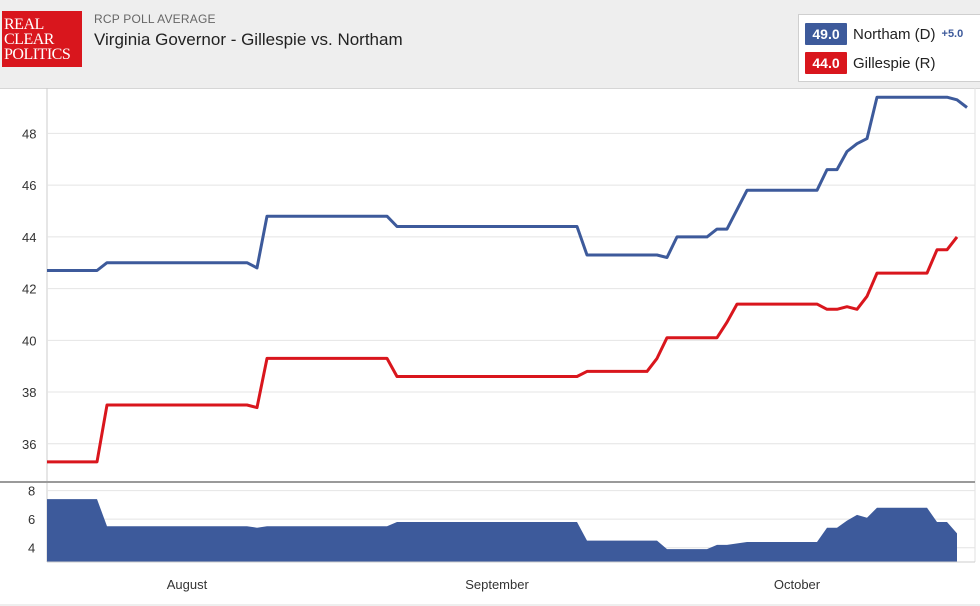  What do you see at coordinates (31, 491) in the screenshot?
I see `spread-y-tick-label: 8` at bounding box center [31, 491].